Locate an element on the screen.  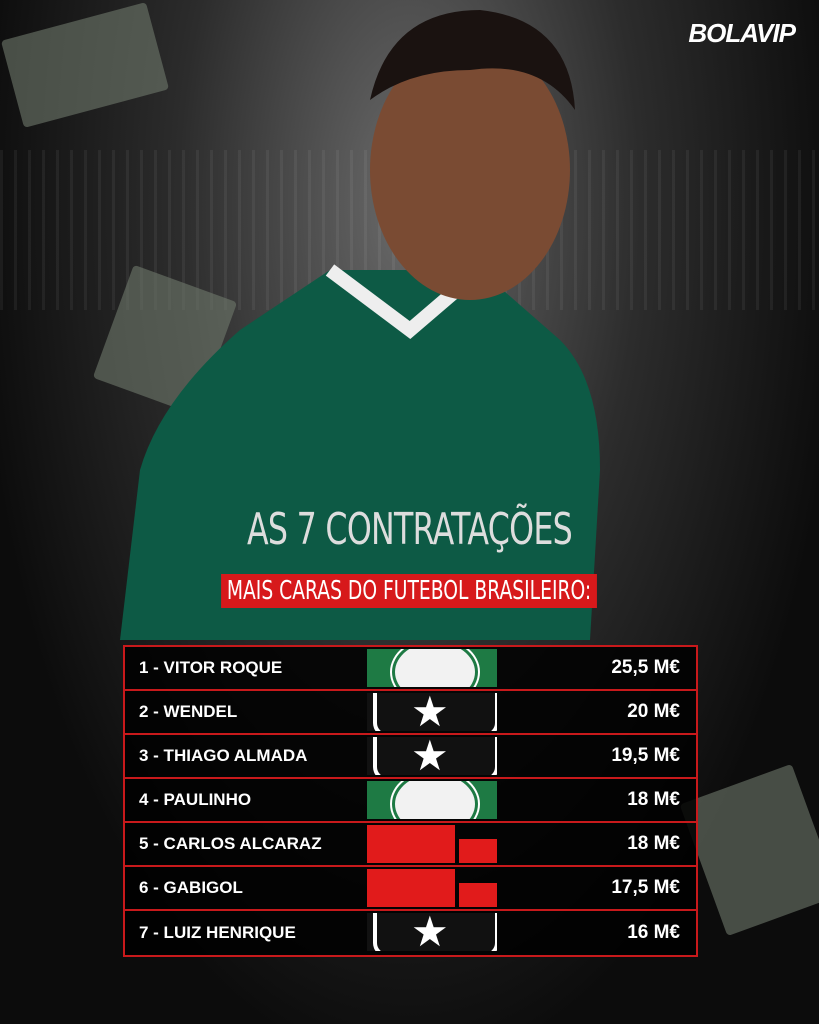
transfer-value: 25,5 M€ is located at coordinates (645, 667).